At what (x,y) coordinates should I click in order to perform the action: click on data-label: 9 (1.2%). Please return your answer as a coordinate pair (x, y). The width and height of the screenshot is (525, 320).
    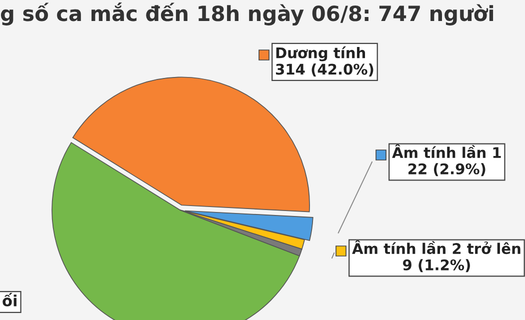
    Looking at the image, I should click on (436, 265).